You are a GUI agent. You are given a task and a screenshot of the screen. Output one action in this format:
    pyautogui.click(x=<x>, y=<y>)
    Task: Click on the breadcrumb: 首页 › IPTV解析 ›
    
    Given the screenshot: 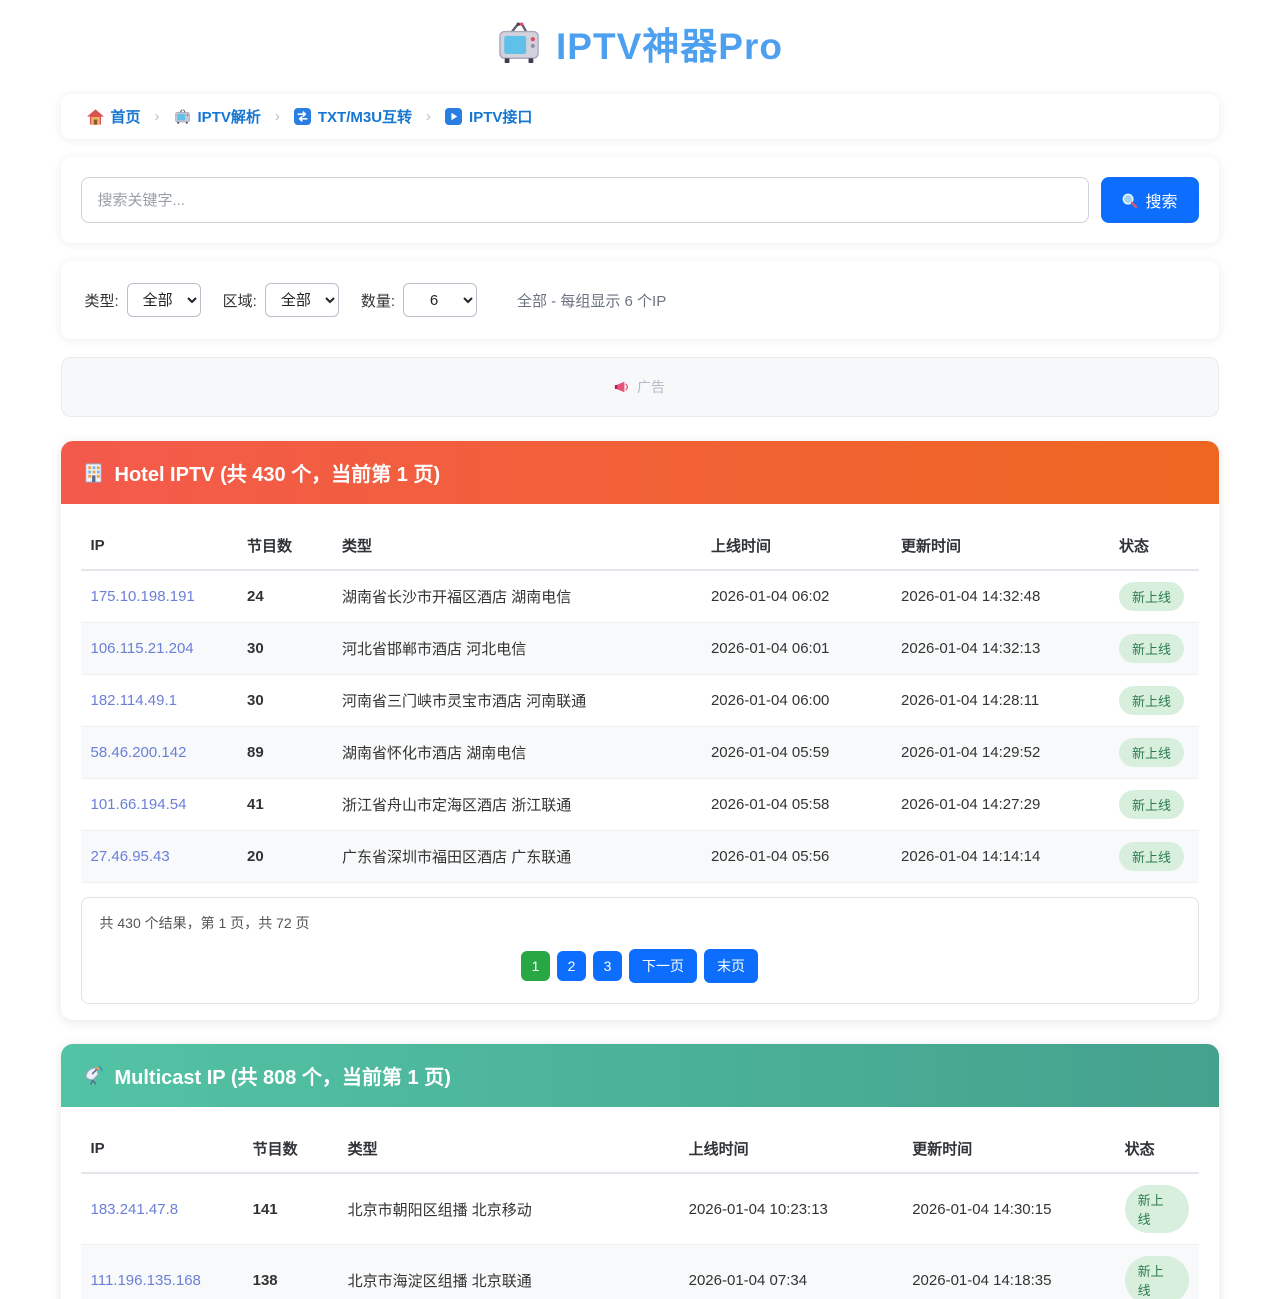 What is the action you would take?
    pyautogui.click(x=639, y=116)
    